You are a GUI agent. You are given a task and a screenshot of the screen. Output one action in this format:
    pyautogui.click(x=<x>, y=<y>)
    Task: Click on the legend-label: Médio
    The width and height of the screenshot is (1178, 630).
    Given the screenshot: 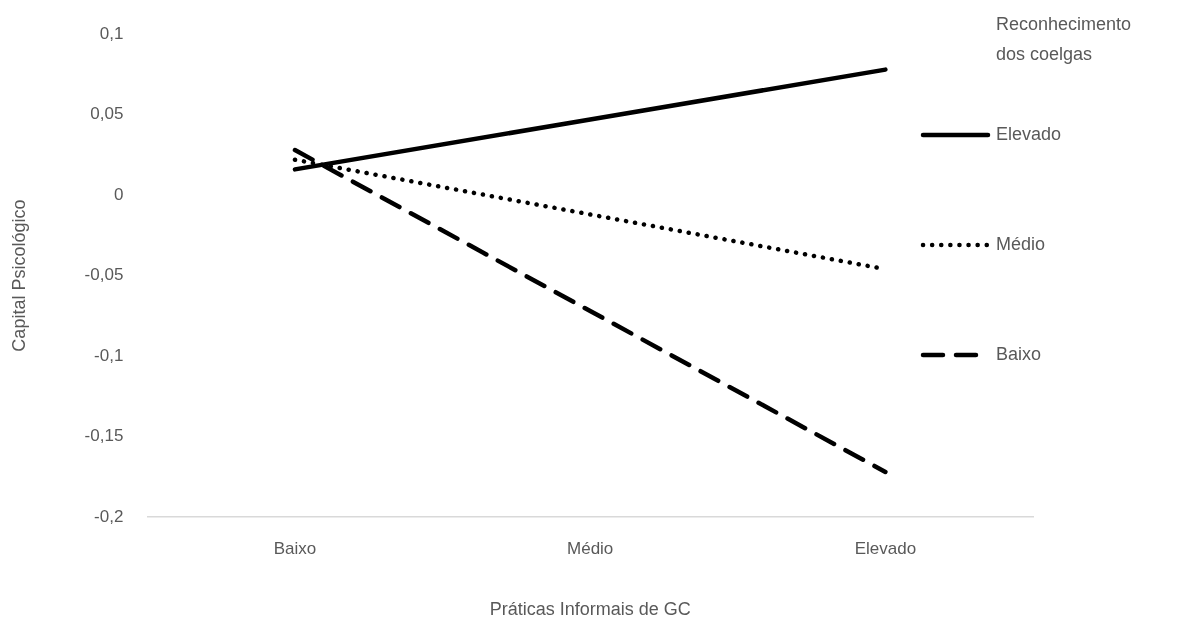 What is the action you would take?
    pyautogui.click(x=1021, y=243)
    